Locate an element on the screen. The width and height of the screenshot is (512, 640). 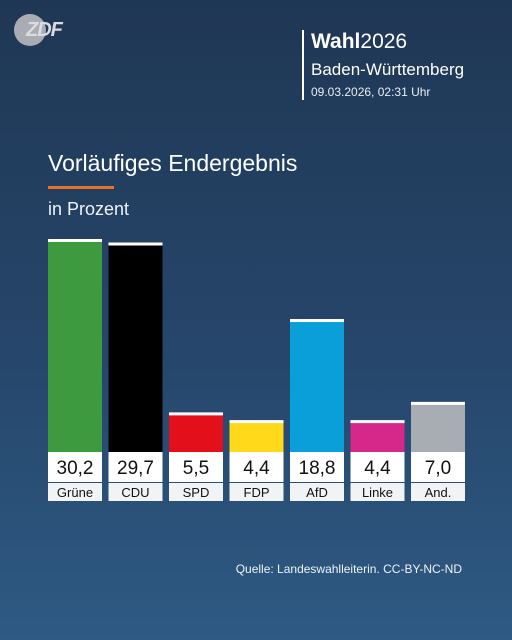
value-label-4: 18,8 is located at coordinates (317, 468).